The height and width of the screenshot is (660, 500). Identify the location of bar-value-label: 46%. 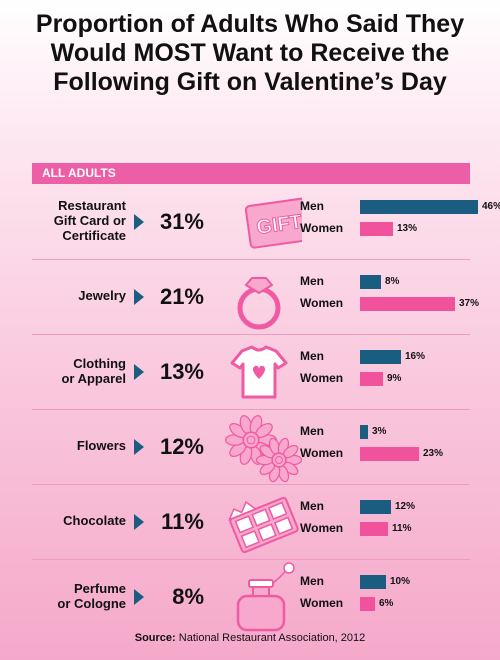
(491, 206).